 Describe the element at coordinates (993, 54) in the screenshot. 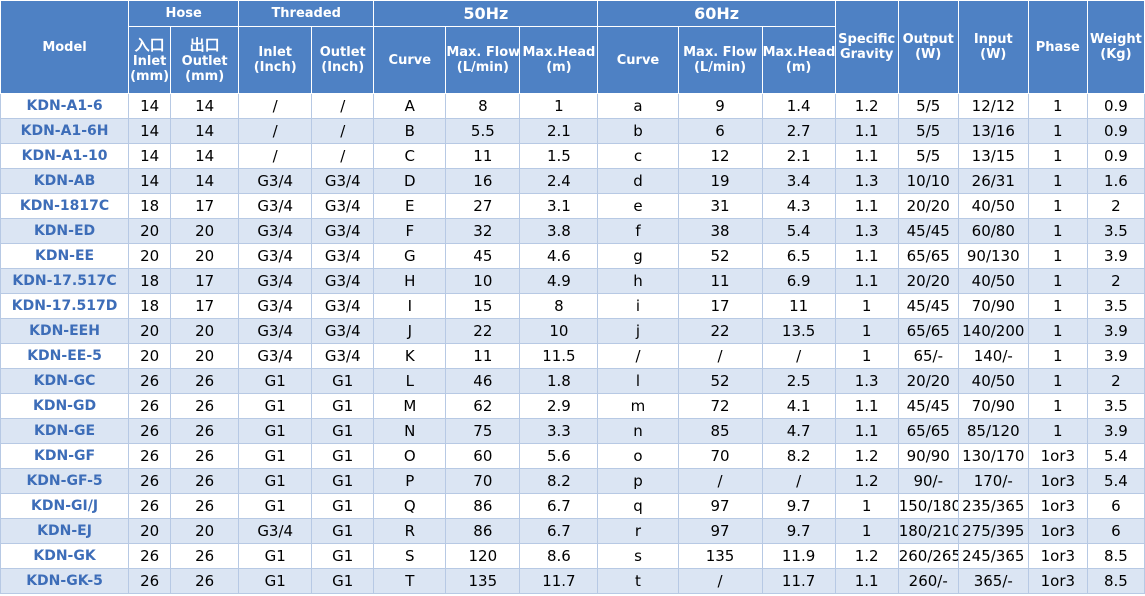

I see `header-input-line2: (W)` at that location.